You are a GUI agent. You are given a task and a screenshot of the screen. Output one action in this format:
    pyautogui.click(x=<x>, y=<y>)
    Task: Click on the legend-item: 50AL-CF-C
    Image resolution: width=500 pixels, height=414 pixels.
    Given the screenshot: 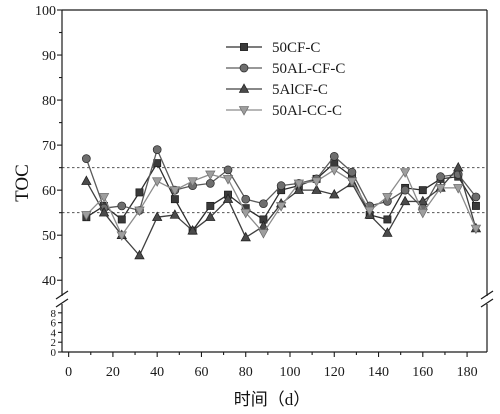 What is the action you would take?
    pyautogui.click(x=285, y=69)
    